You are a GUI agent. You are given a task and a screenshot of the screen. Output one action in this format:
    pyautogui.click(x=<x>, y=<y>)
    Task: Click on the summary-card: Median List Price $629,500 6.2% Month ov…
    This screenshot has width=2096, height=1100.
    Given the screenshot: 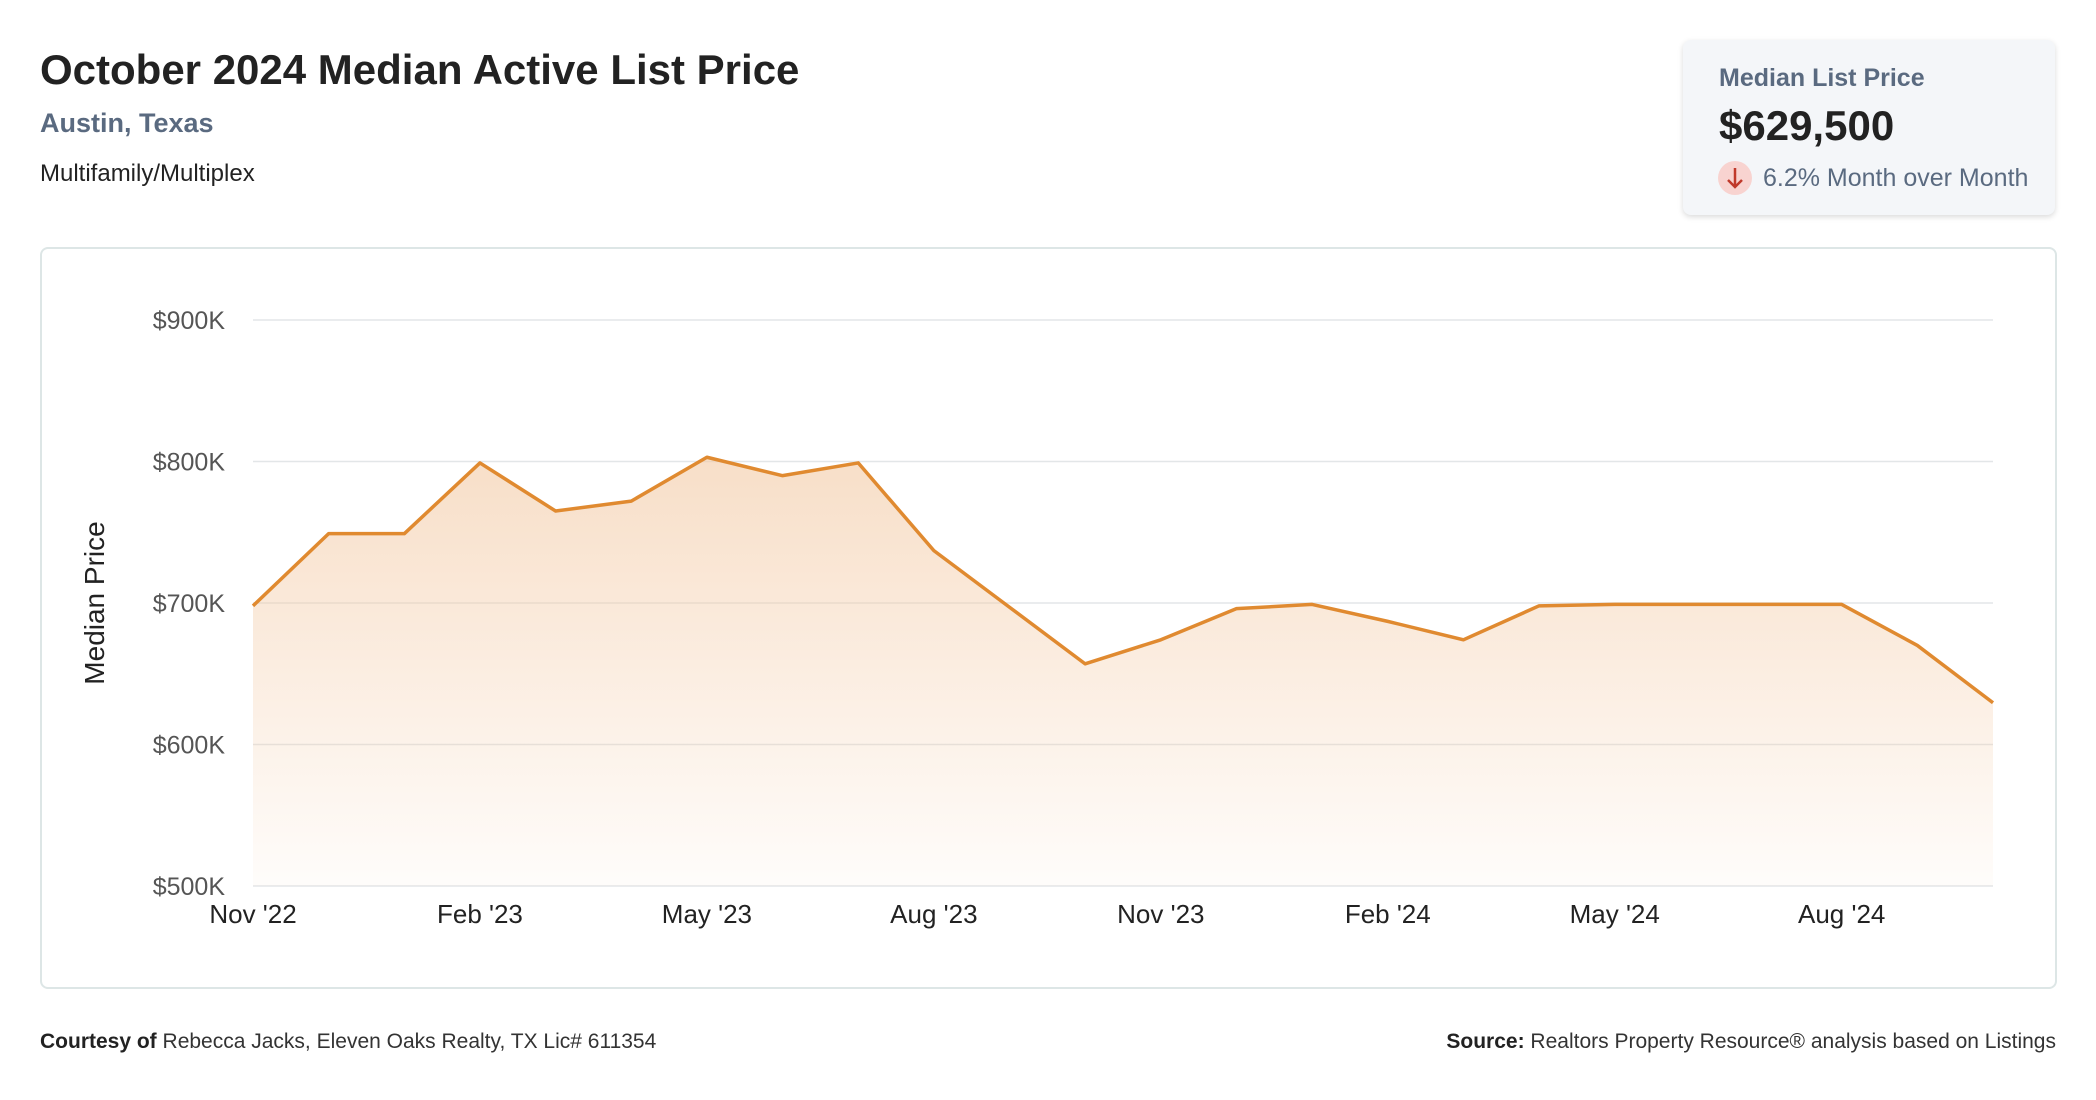 What is the action you would take?
    pyautogui.click(x=1869, y=127)
    